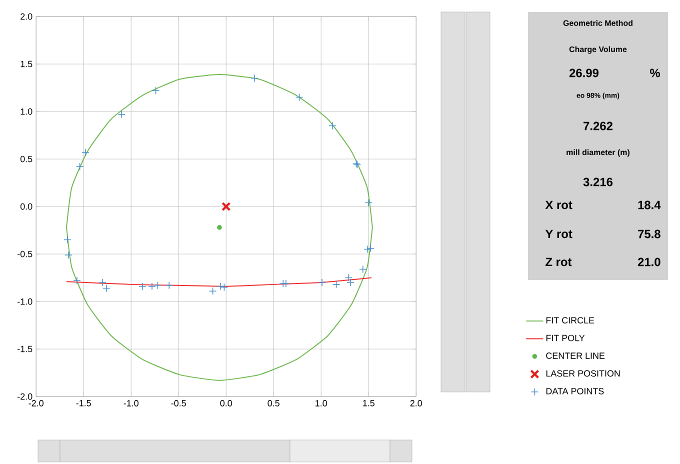 Image resolution: width=680 pixels, height=464 pixels. I want to click on line-series, so click(219, 282).